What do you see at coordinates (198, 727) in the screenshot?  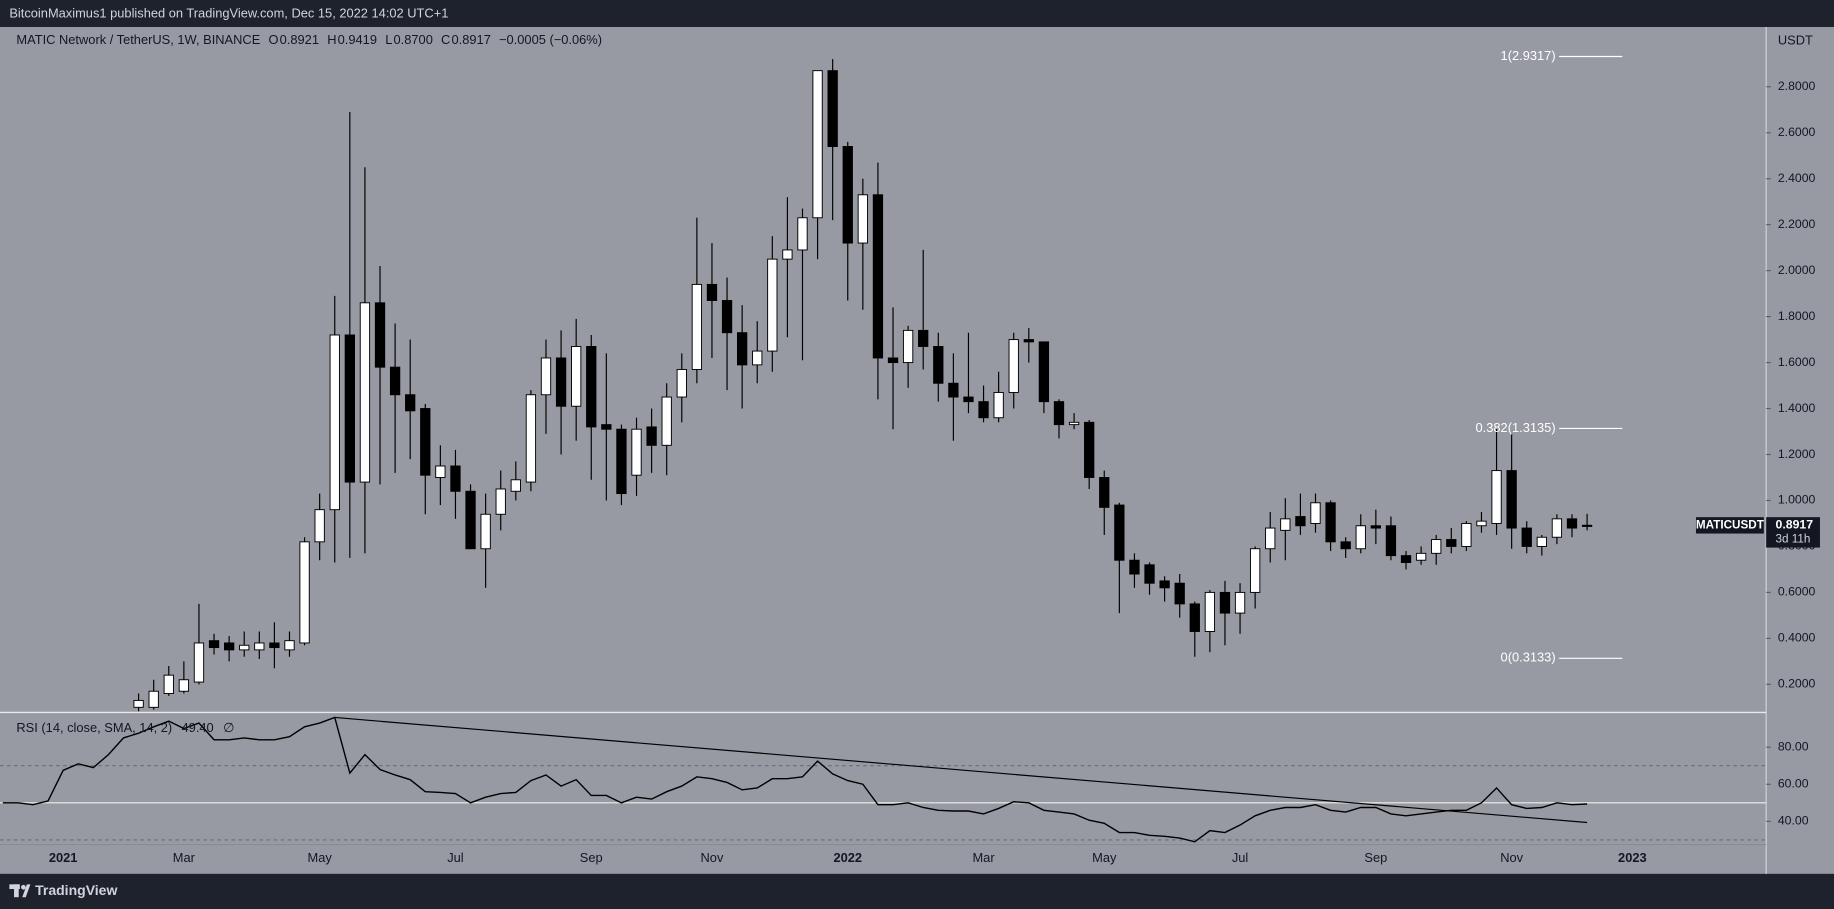 I see `rsi-value: 49.40` at bounding box center [198, 727].